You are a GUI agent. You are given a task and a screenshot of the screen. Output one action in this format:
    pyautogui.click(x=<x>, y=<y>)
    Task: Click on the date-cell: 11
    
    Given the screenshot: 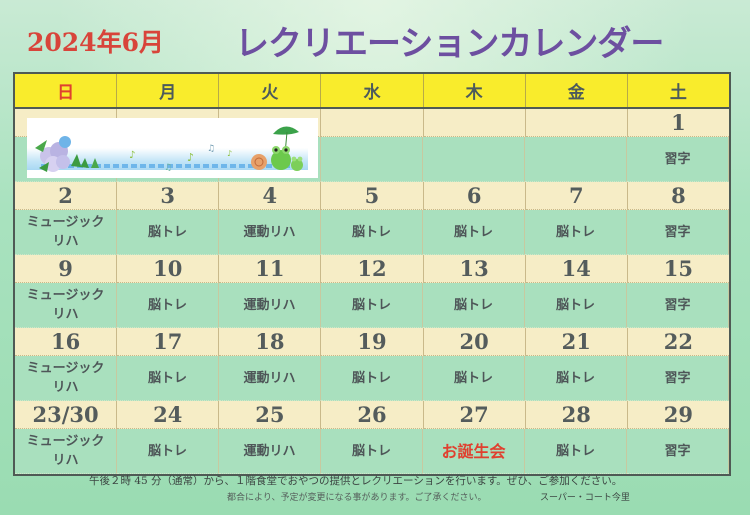 What is the action you would take?
    pyautogui.click(x=270, y=269)
    